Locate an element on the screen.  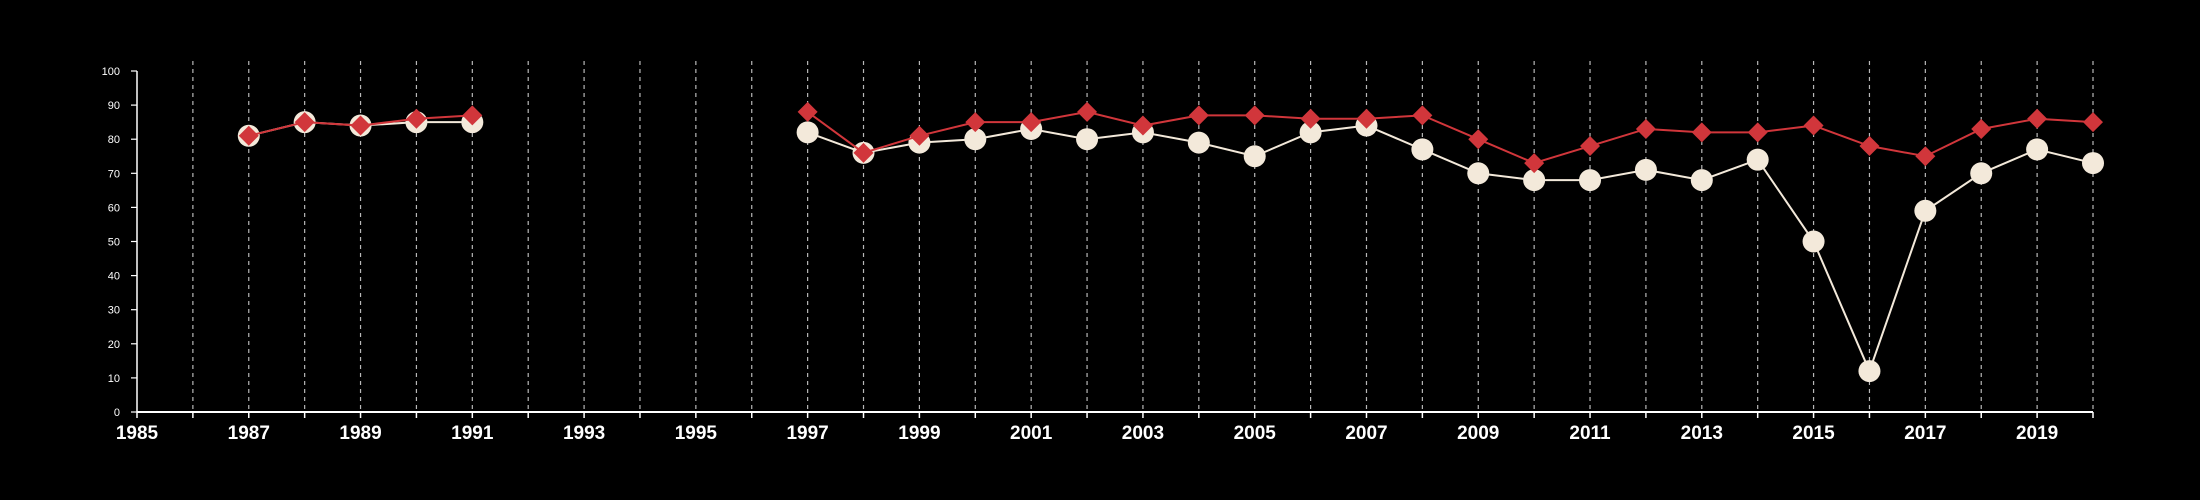
x-tick-label: 1995 is located at coordinates (696, 433).